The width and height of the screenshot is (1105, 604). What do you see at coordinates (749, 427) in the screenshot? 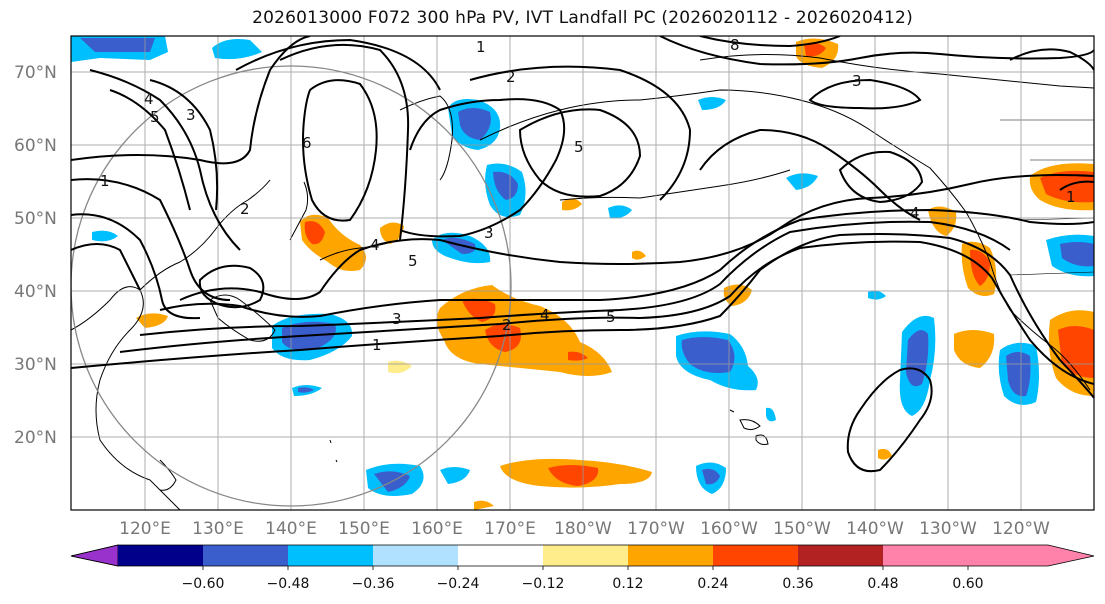
I see `coast-hawaii` at bounding box center [749, 427].